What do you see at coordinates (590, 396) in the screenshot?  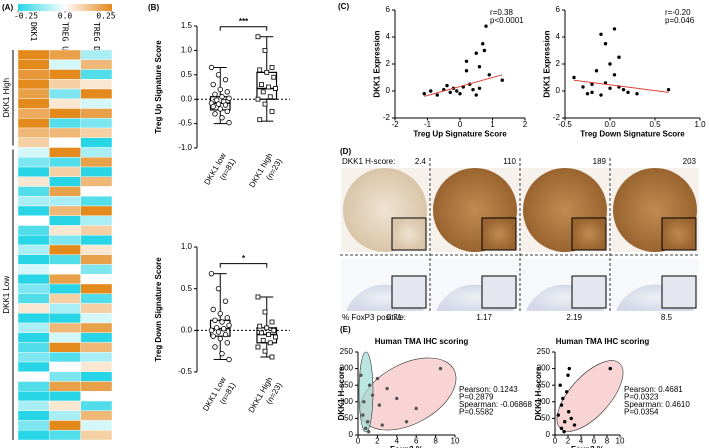 I see `cluster-ellipse` at bounding box center [590, 396].